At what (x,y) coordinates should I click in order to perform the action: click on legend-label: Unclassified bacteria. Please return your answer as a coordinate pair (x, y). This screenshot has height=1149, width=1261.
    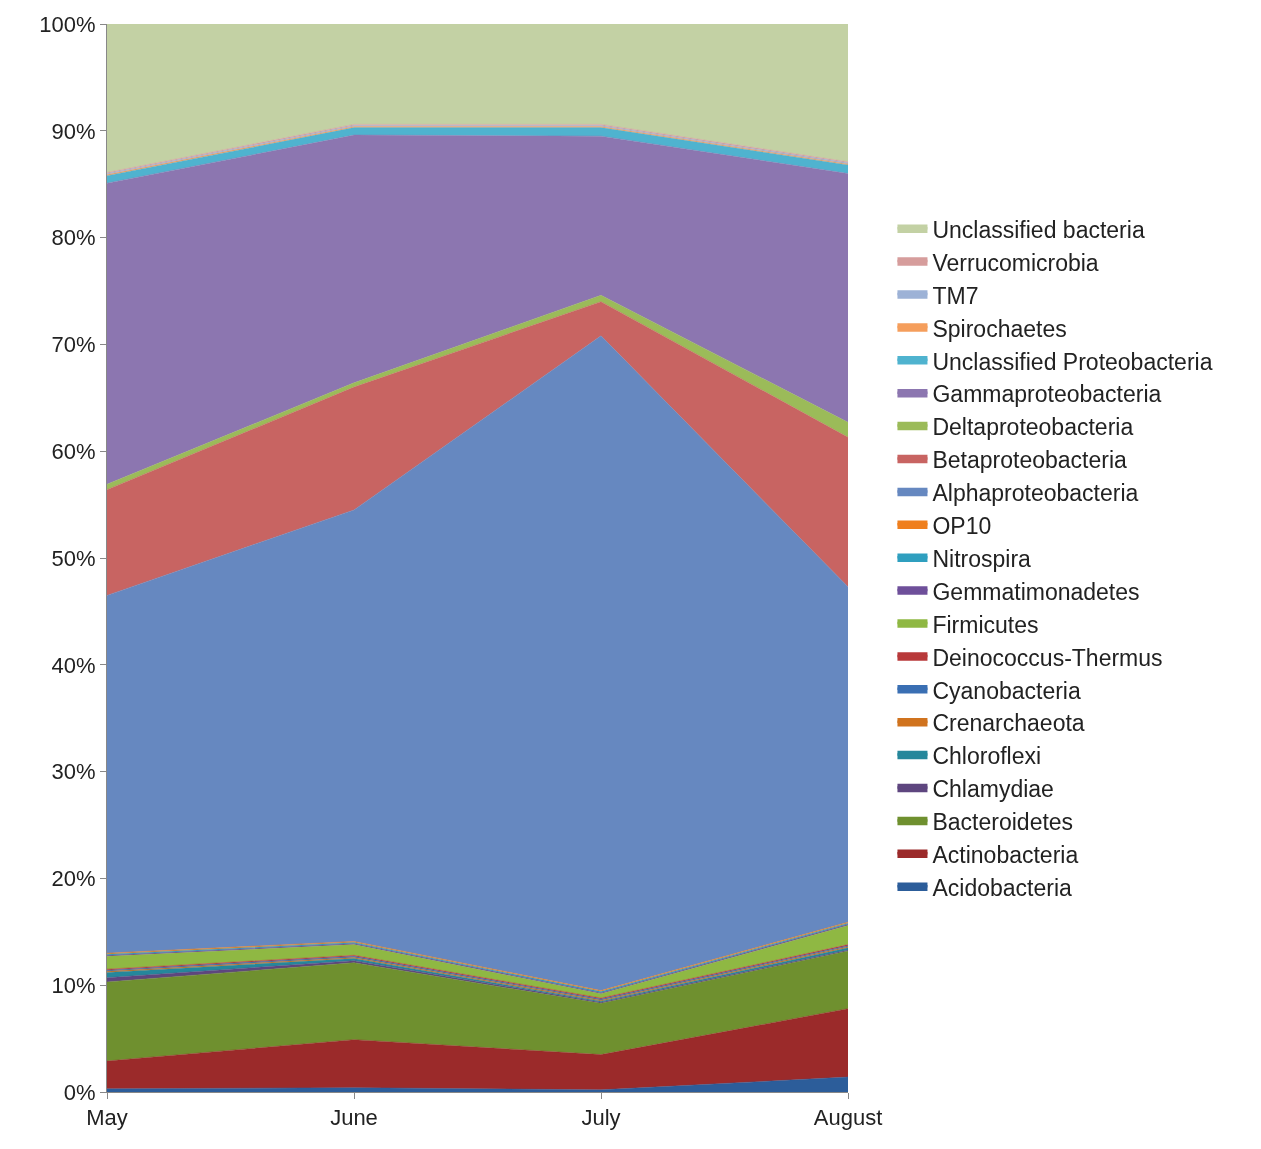
    Looking at the image, I should click on (1038, 229).